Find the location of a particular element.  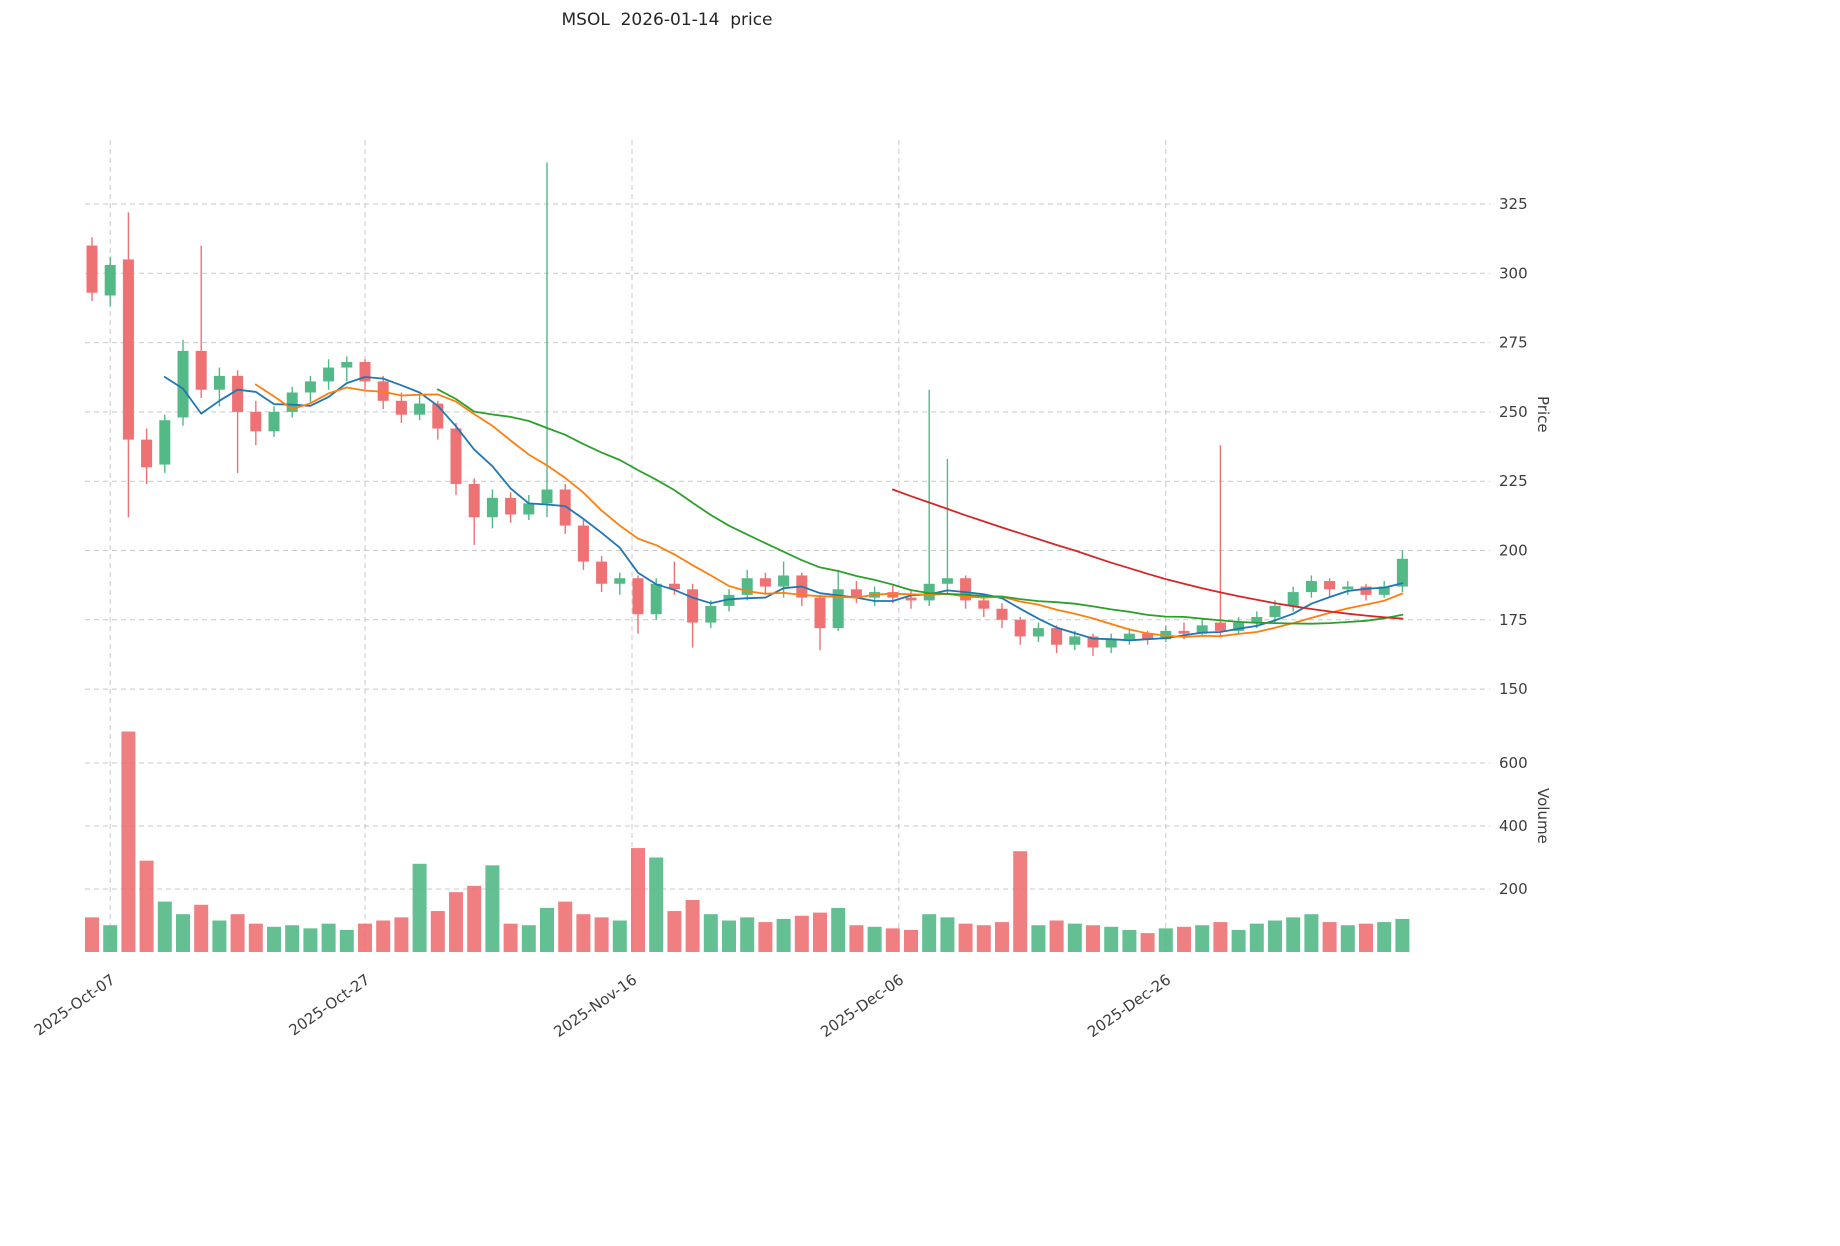

date-tick-label: 2025-Dec-06 is located at coordinates (862, 1006).